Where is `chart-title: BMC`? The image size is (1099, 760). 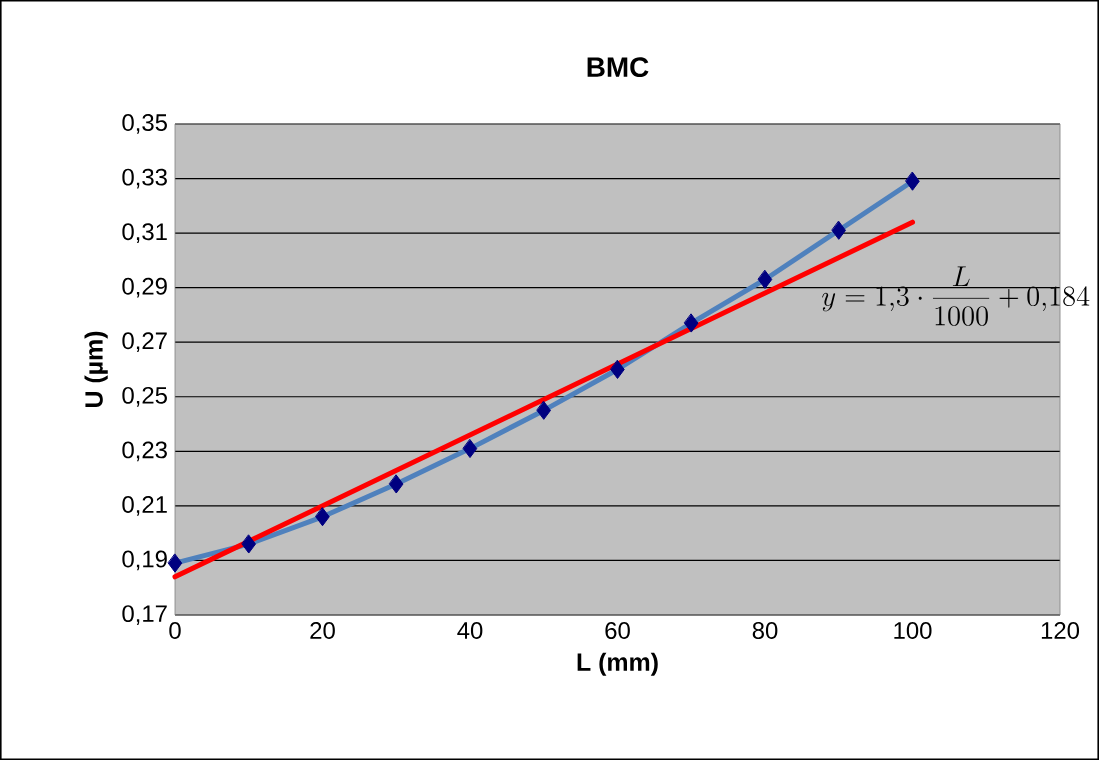
chart-title: BMC is located at coordinates (618, 67).